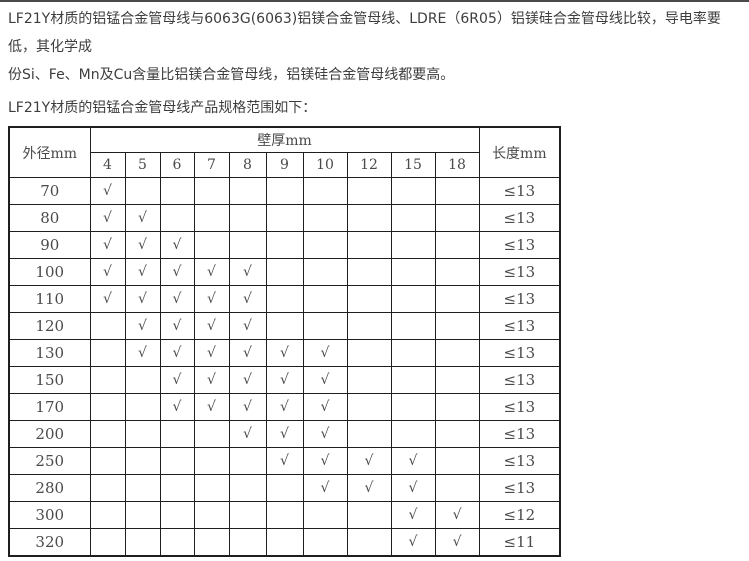 The image size is (749, 561). What do you see at coordinates (519, 152) in the screenshot?
I see `length-header: 长度mm` at bounding box center [519, 152].